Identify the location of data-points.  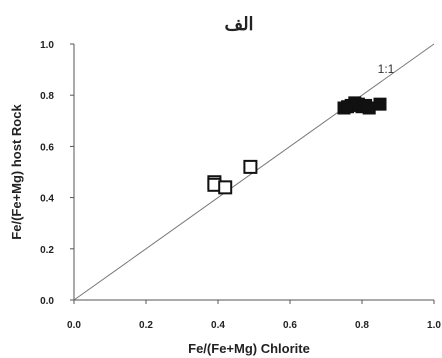
(297, 145).